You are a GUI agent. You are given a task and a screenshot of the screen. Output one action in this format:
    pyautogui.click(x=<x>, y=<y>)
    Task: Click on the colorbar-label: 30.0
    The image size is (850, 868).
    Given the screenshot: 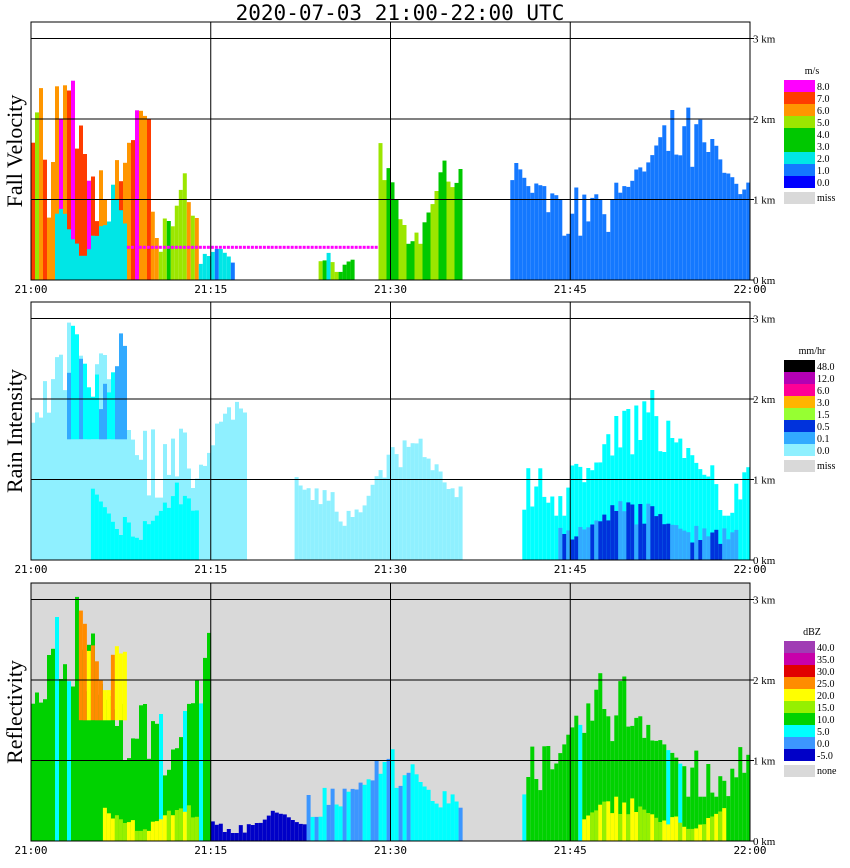 What is the action you would take?
    pyautogui.click(x=826, y=672)
    